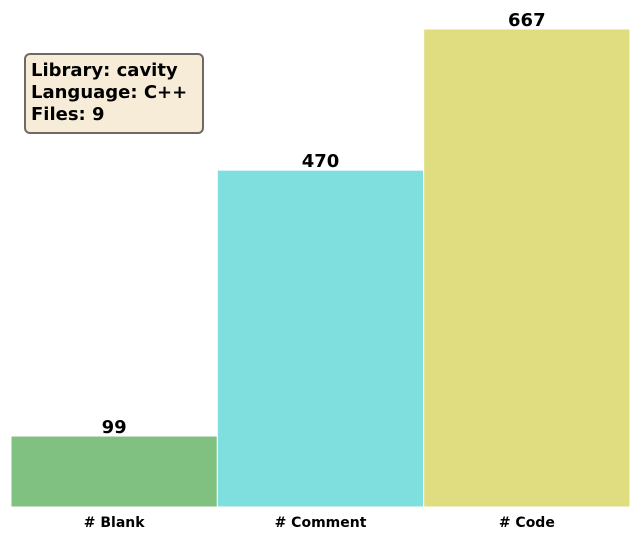 This screenshot has height=539, width=640. What do you see at coordinates (527, 20) in the screenshot?
I see `value-label-code: 667` at bounding box center [527, 20].